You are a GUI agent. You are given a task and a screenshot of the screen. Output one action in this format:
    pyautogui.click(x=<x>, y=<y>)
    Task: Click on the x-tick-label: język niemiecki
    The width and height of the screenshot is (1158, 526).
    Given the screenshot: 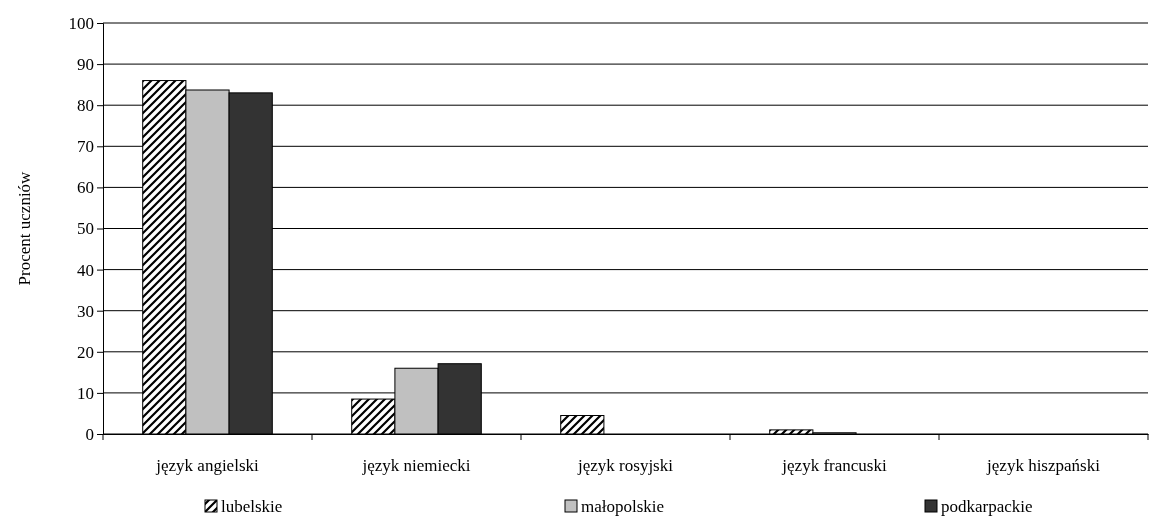 What is the action you would take?
    pyautogui.click(x=416, y=465)
    